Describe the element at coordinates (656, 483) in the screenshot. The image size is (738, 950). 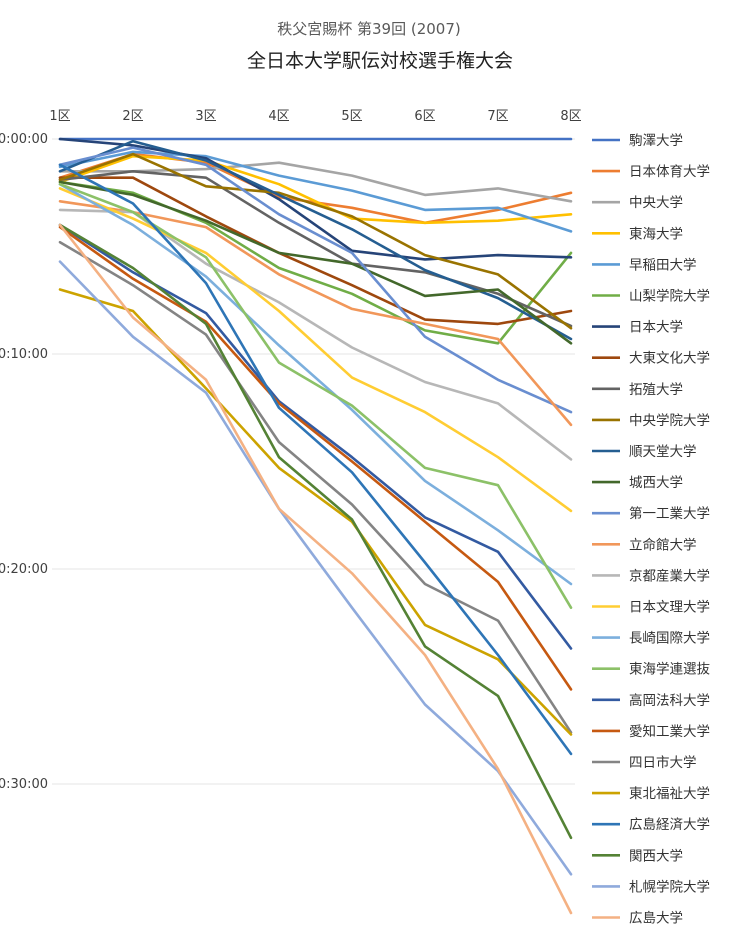
I see `legend-label: 城西大学` at that location.